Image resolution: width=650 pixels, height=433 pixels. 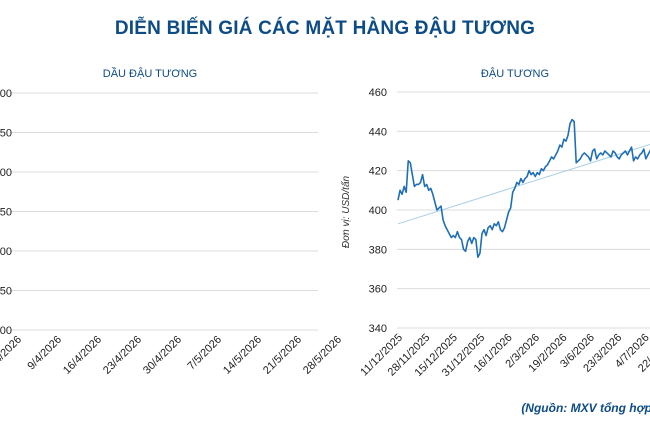 I want to click on y-tick-label: 52.50, so click(x=6, y=213).